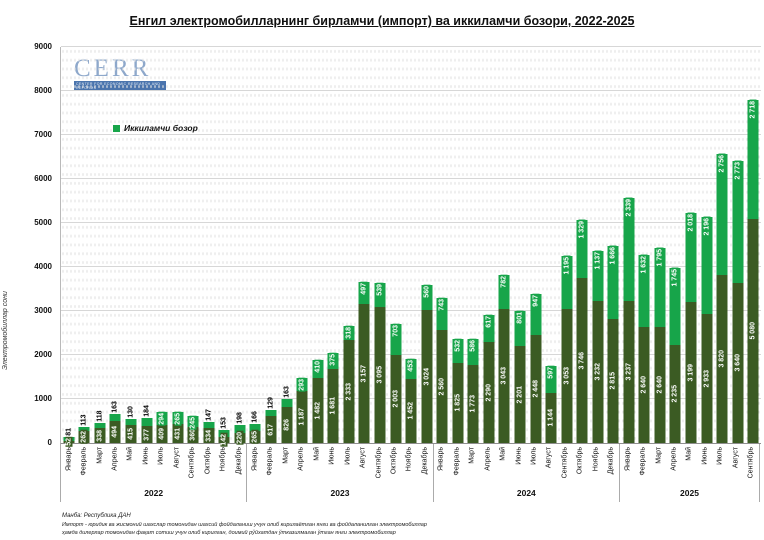 This screenshot has height=540, width=764. What do you see at coordinates (100, 416) in the screenshot?
I see `secondary-value-label: 118` at bounding box center [100, 416].